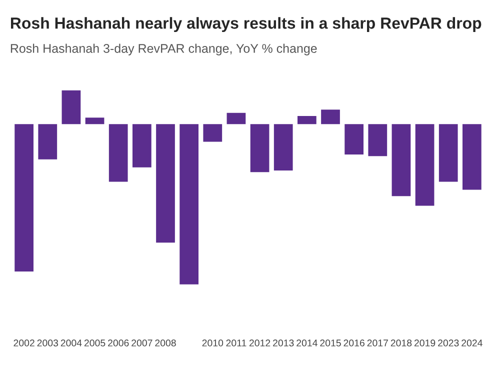  I want to click on x-tick-label: 2014, so click(307, 343).